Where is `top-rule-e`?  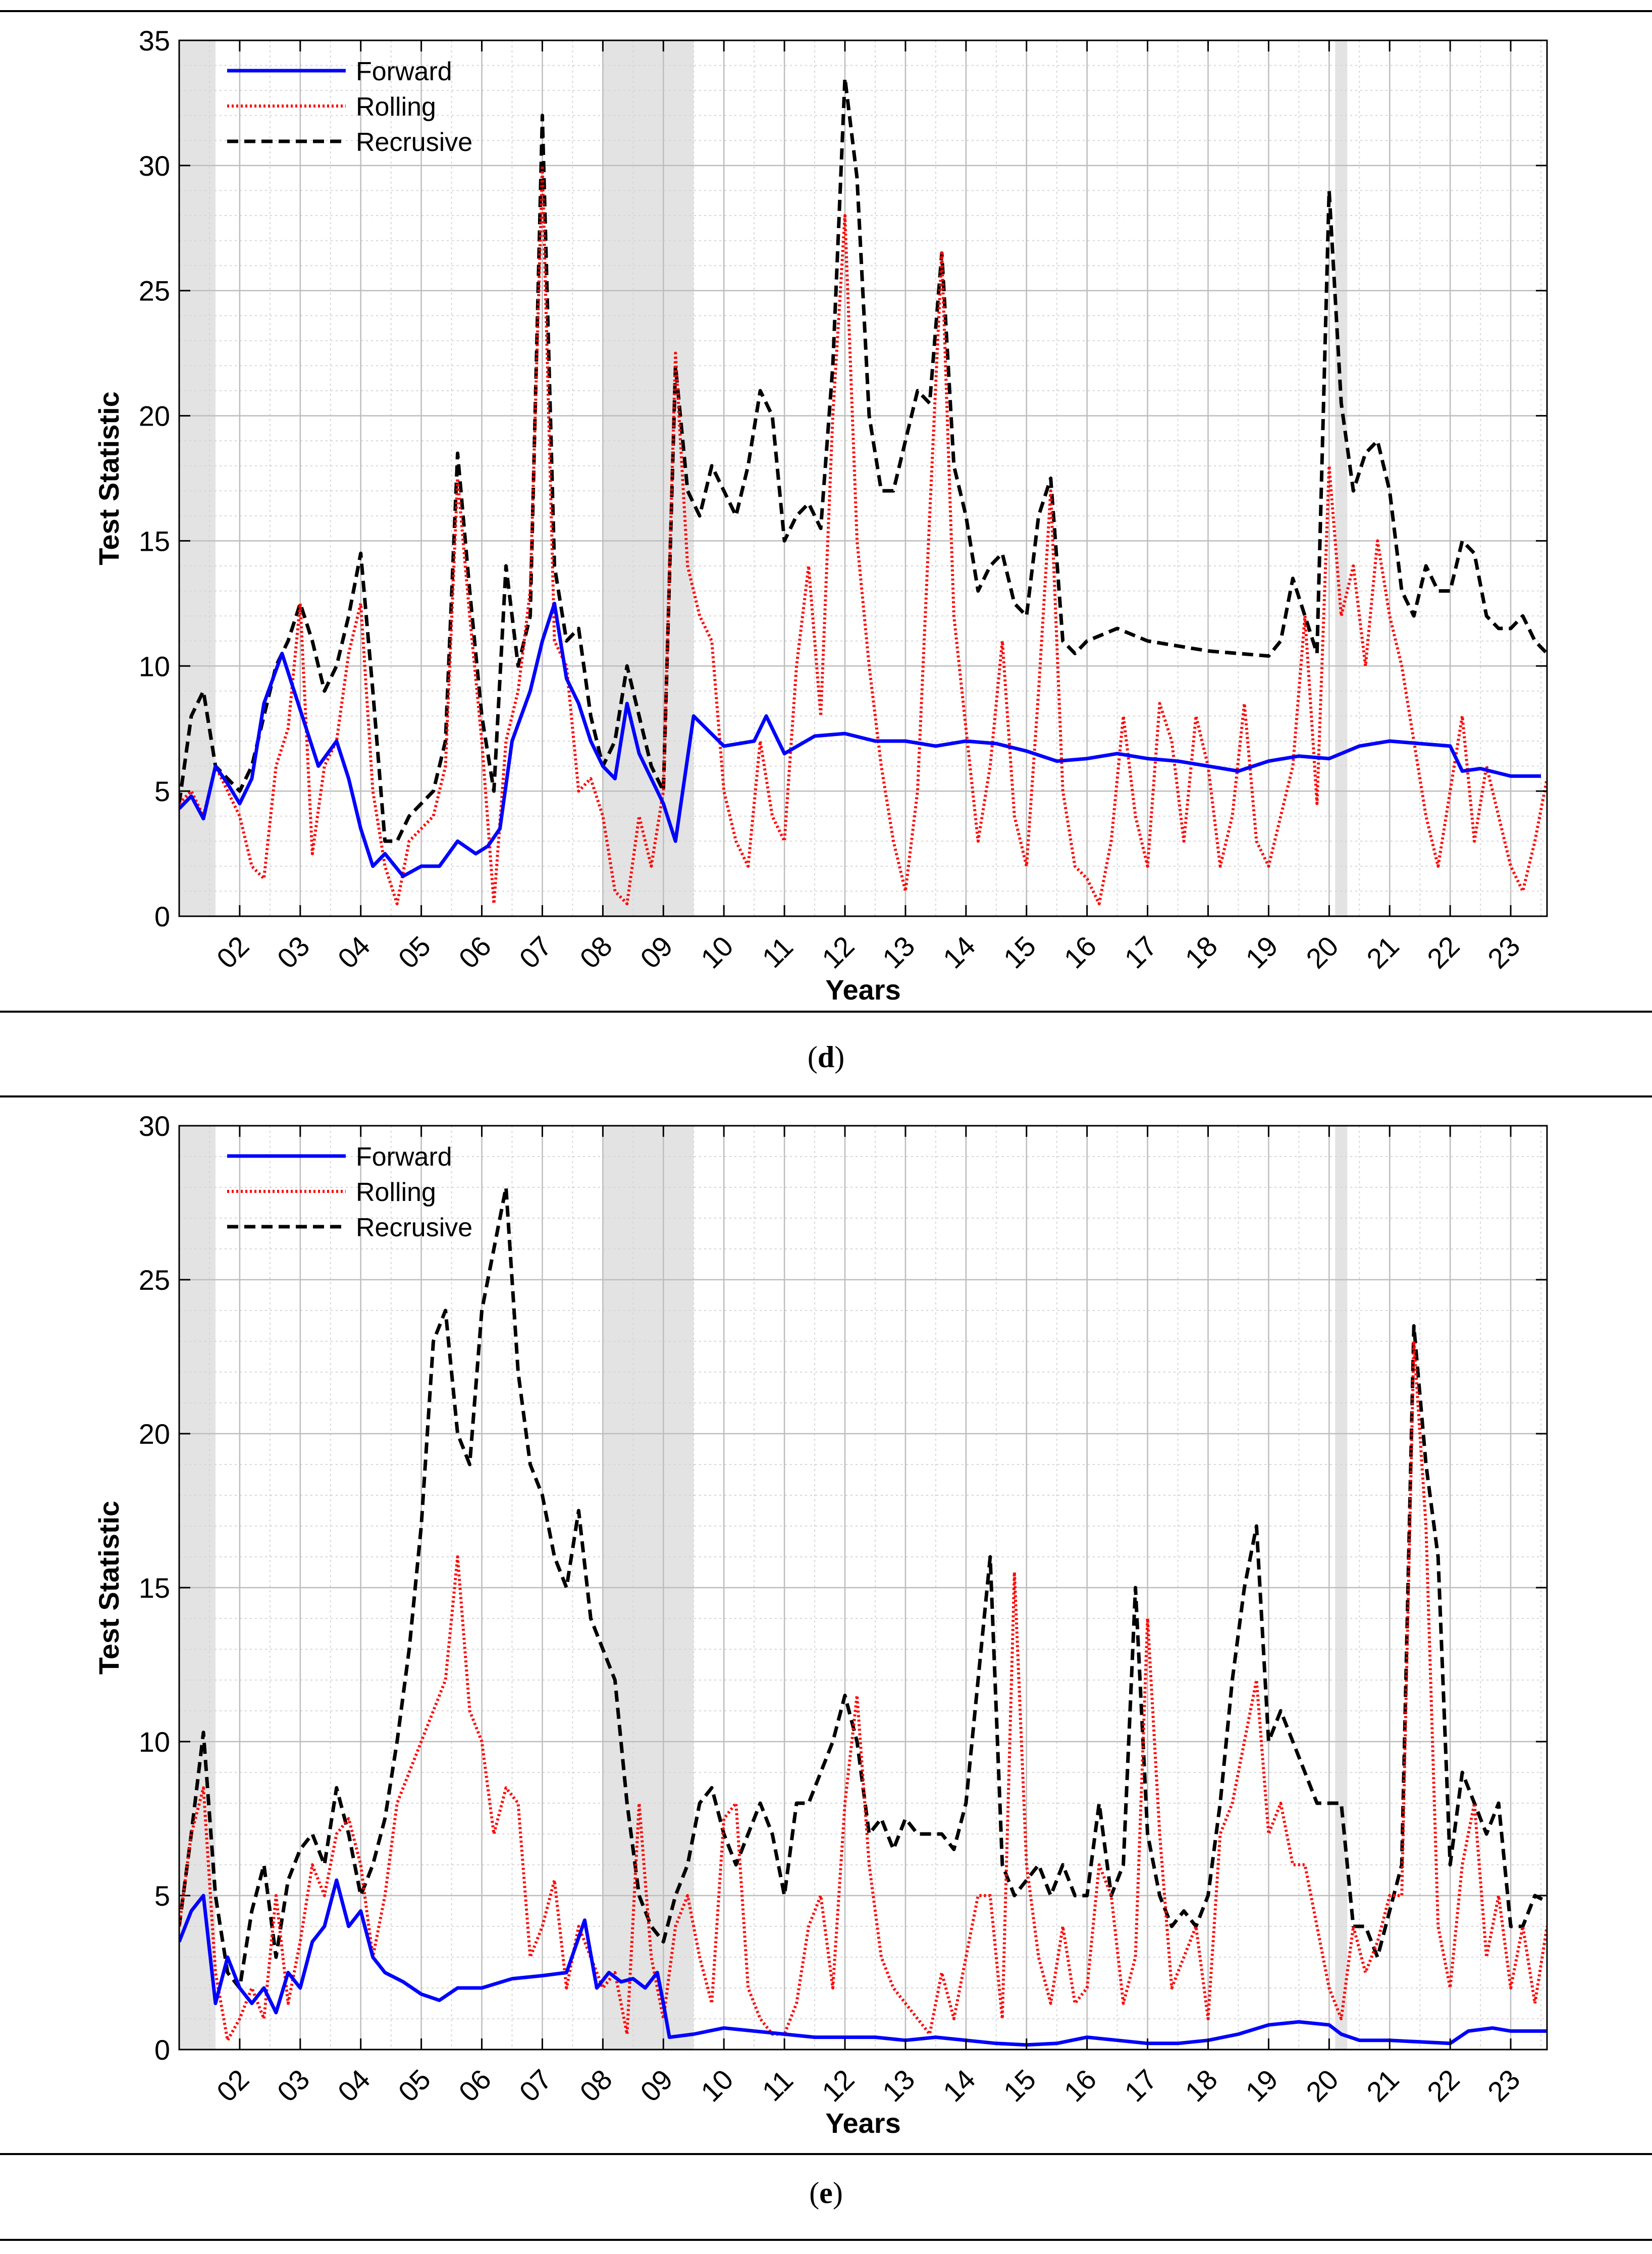
top-rule-e is located at coordinates (826, 1096).